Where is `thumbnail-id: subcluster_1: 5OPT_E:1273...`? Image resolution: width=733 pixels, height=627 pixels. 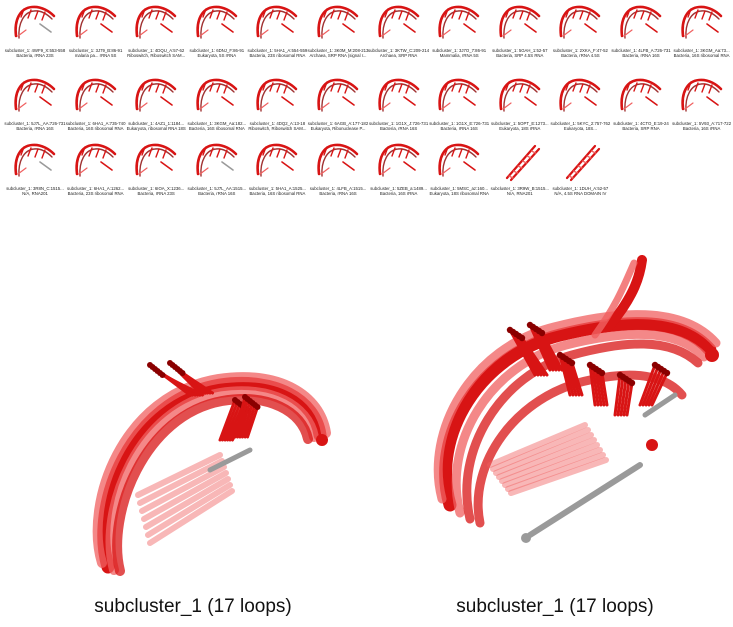
thumbnail-id: subcluster_1: 5OPT_E:1273... is located at coordinates (520, 123).